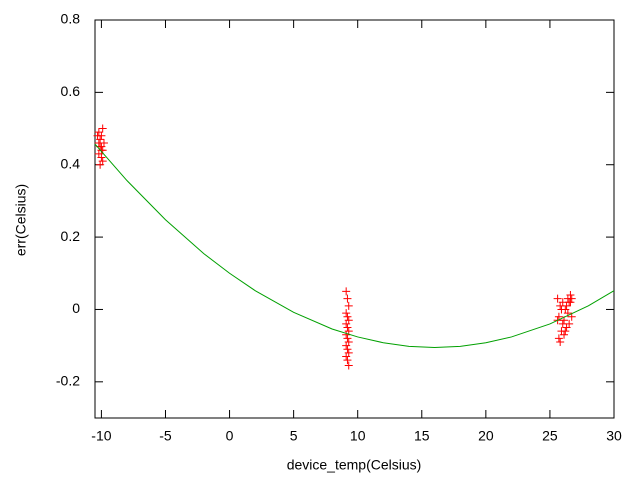 This screenshot has width=640, height=480. I want to click on x-tick-label: 30, so click(614, 436).